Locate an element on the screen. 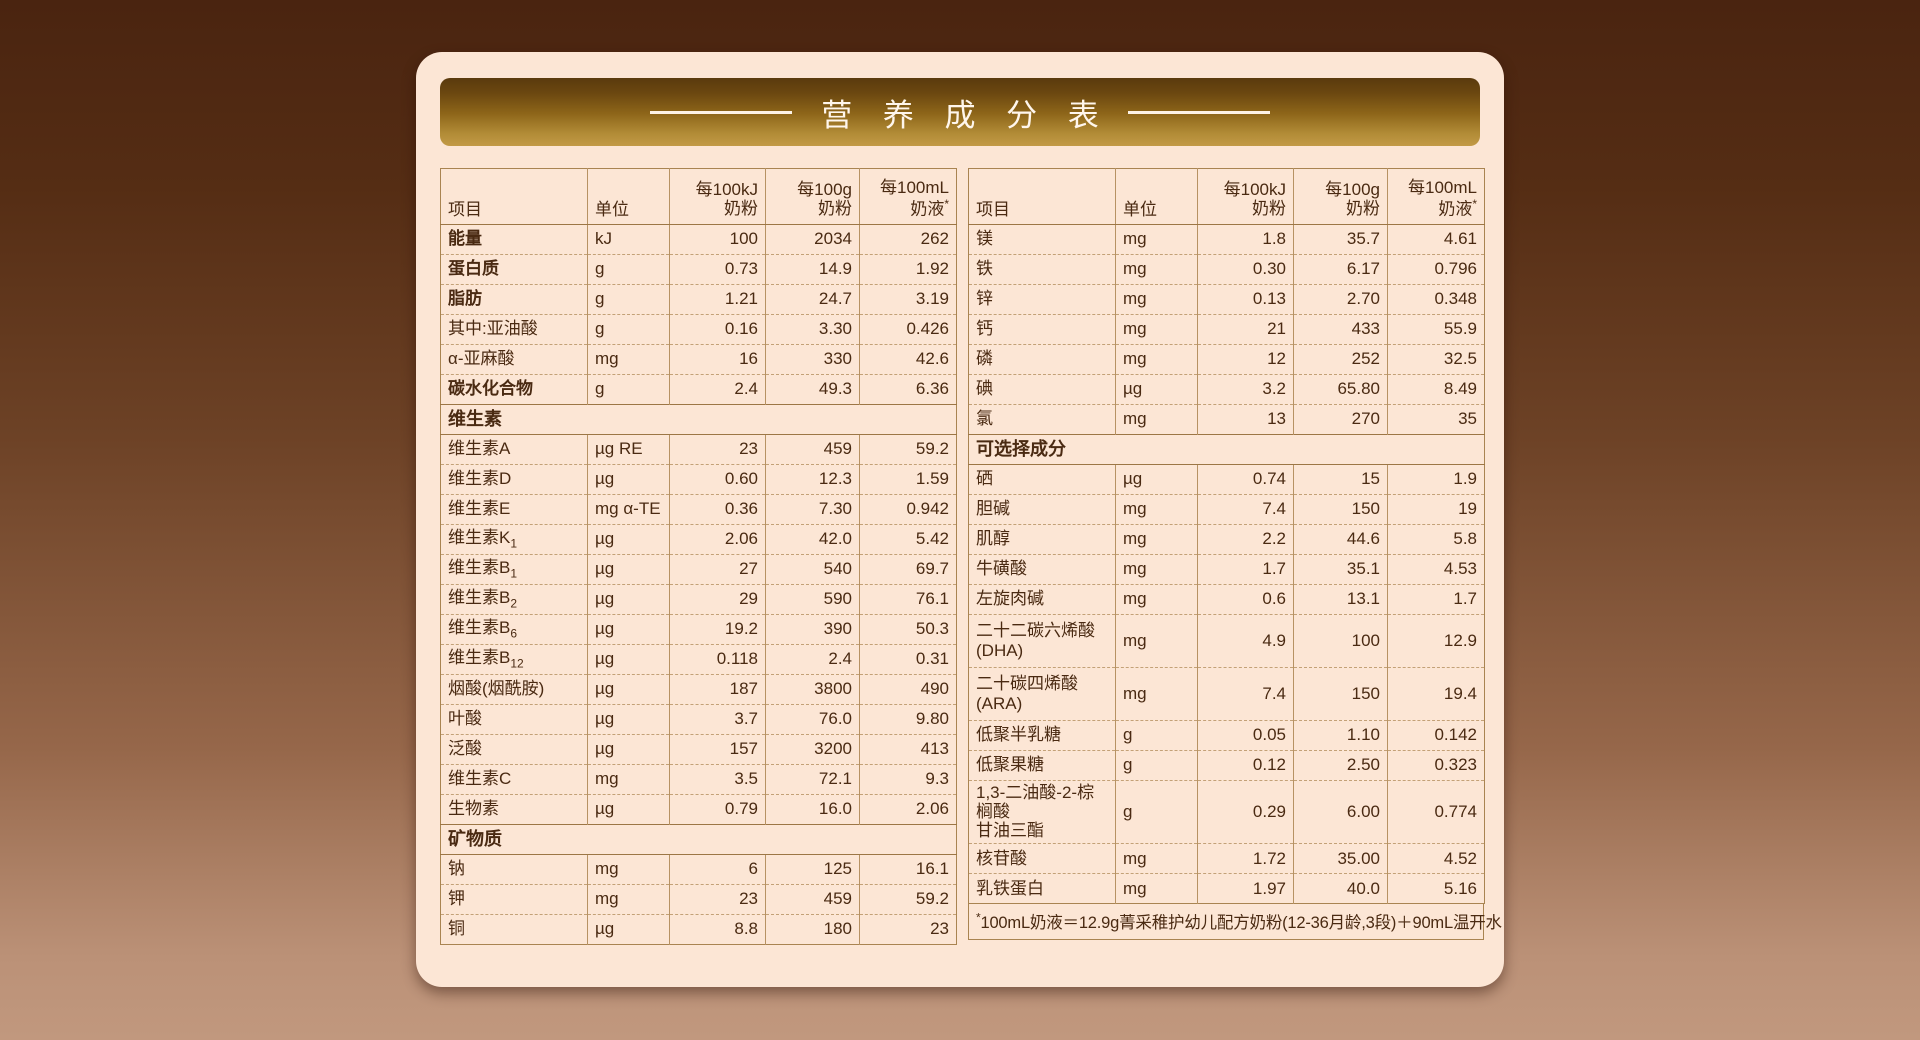 The width and height of the screenshot is (1920, 1040). cell-per100g: 35.00 is located at coordinates (1340, 858).